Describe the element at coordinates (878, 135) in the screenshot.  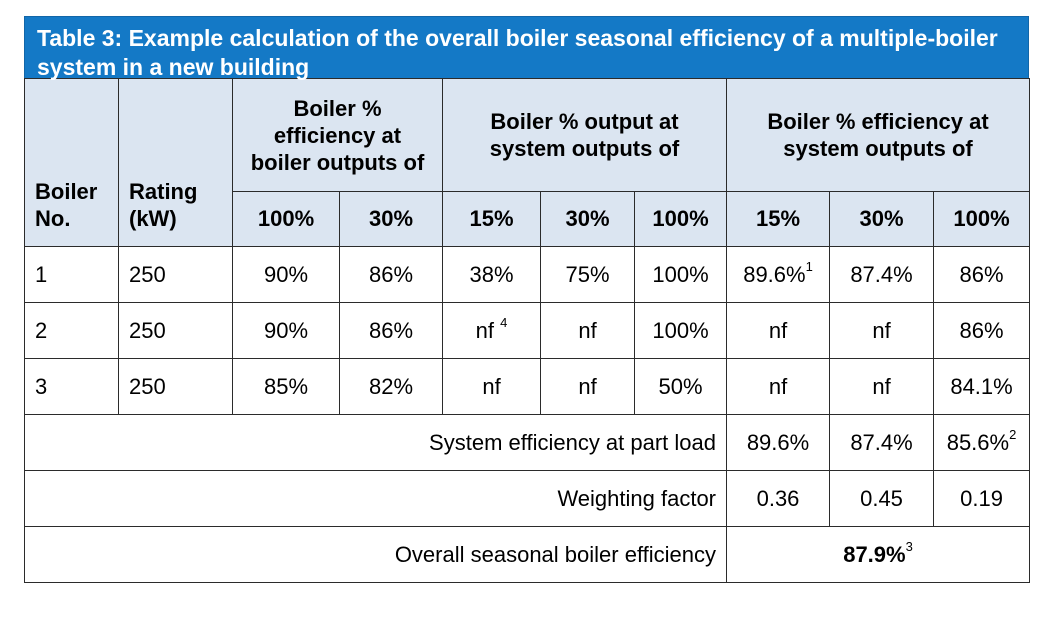
I see `header-group-efficiency-system: Boiler % efficiency at system outputs of` at that location.